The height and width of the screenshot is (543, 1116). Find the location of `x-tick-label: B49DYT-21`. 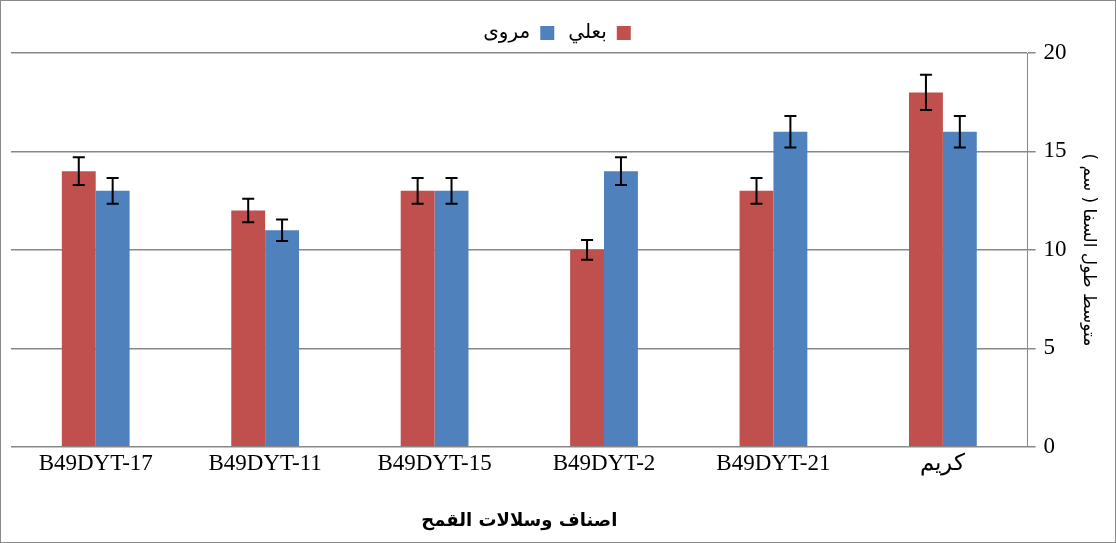

x-tick-label: B49DYT-21 is located at coordinates (773, 462).